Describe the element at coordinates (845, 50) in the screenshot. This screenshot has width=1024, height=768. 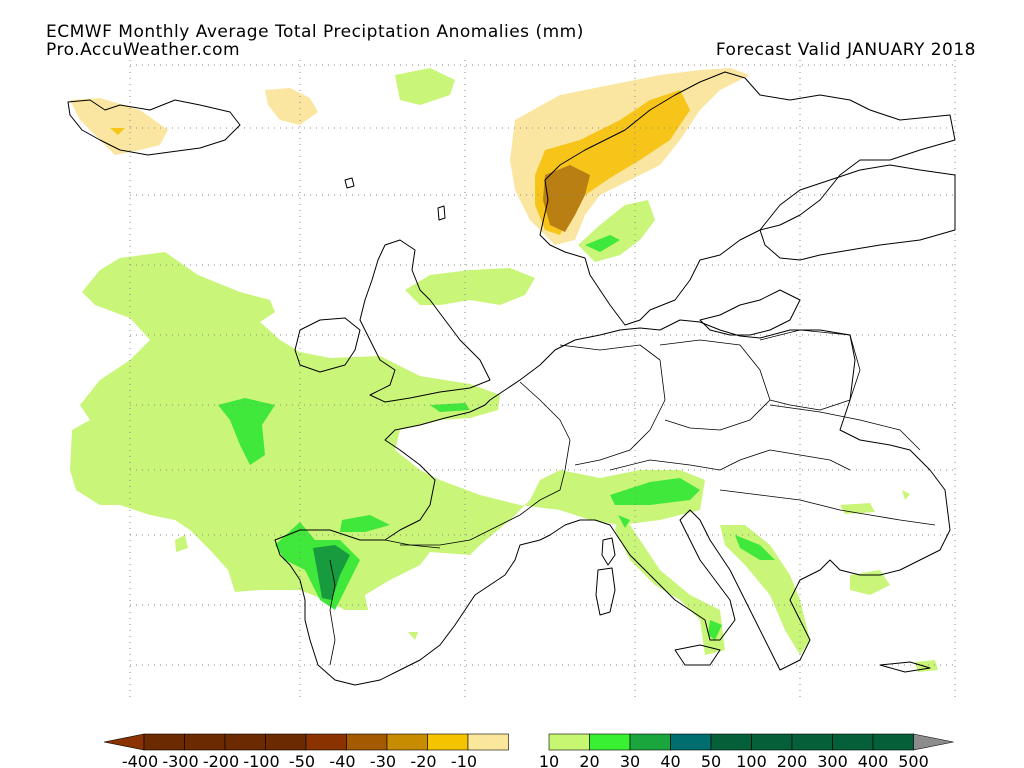
I see `forecast-valid-label: Forecast Valid JANUARY 2018` at that location.